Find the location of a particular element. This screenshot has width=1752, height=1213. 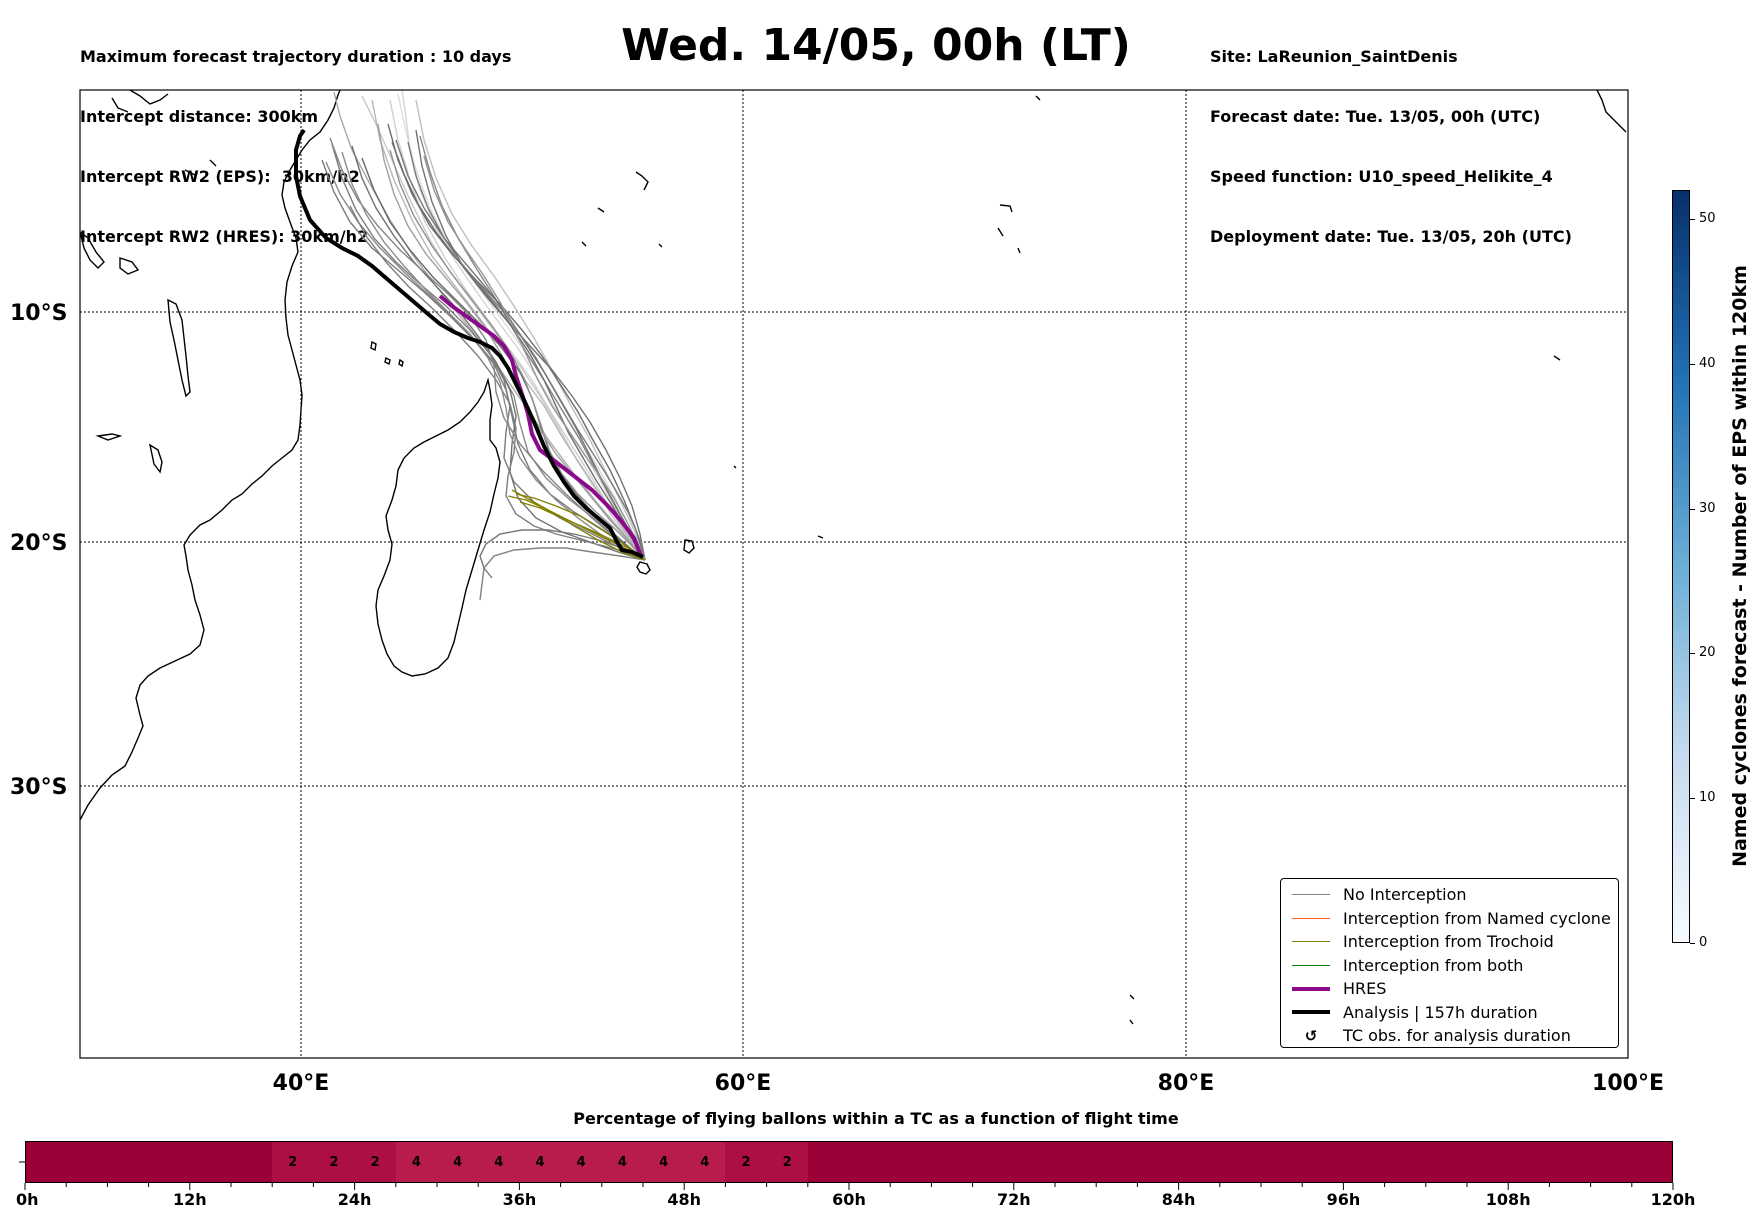

coastline-mauritius is located at coordinates (689, 546).